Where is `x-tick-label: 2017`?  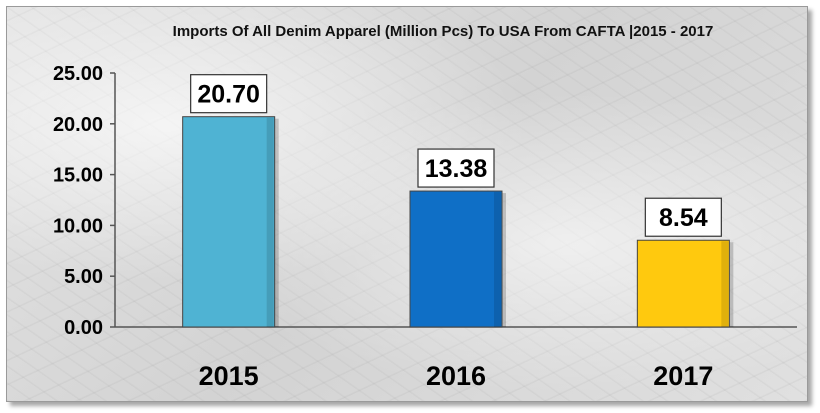
x-tick-label: 2017 is located at coordinates (683, 376).